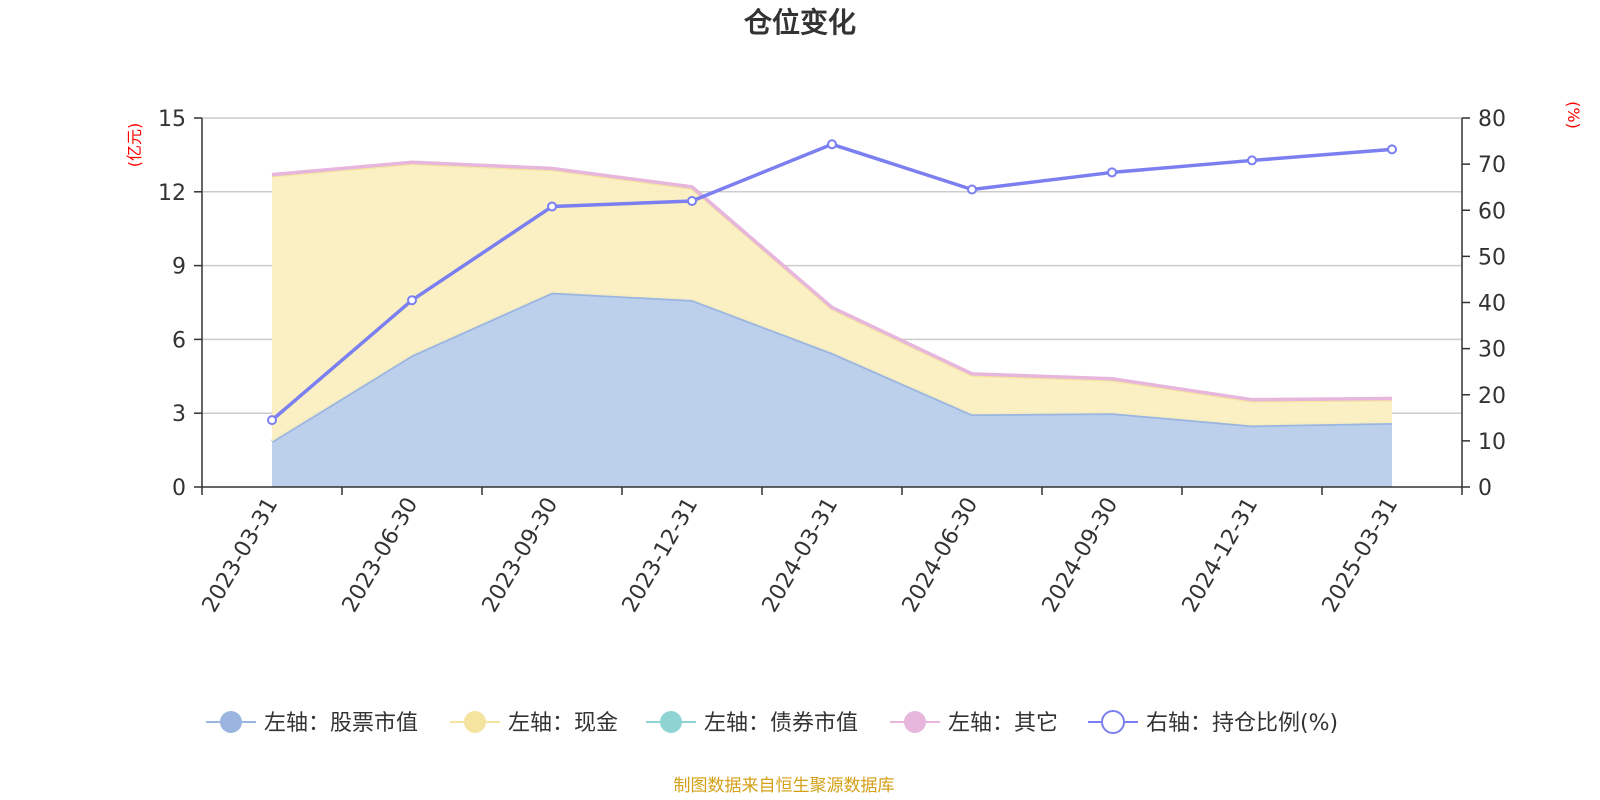 The width and height of the screenshot is (1600, 800). Describe the element at coordinates (1573, 115) in the screenshot. I see `right-axis-unit: (%)` at that location.